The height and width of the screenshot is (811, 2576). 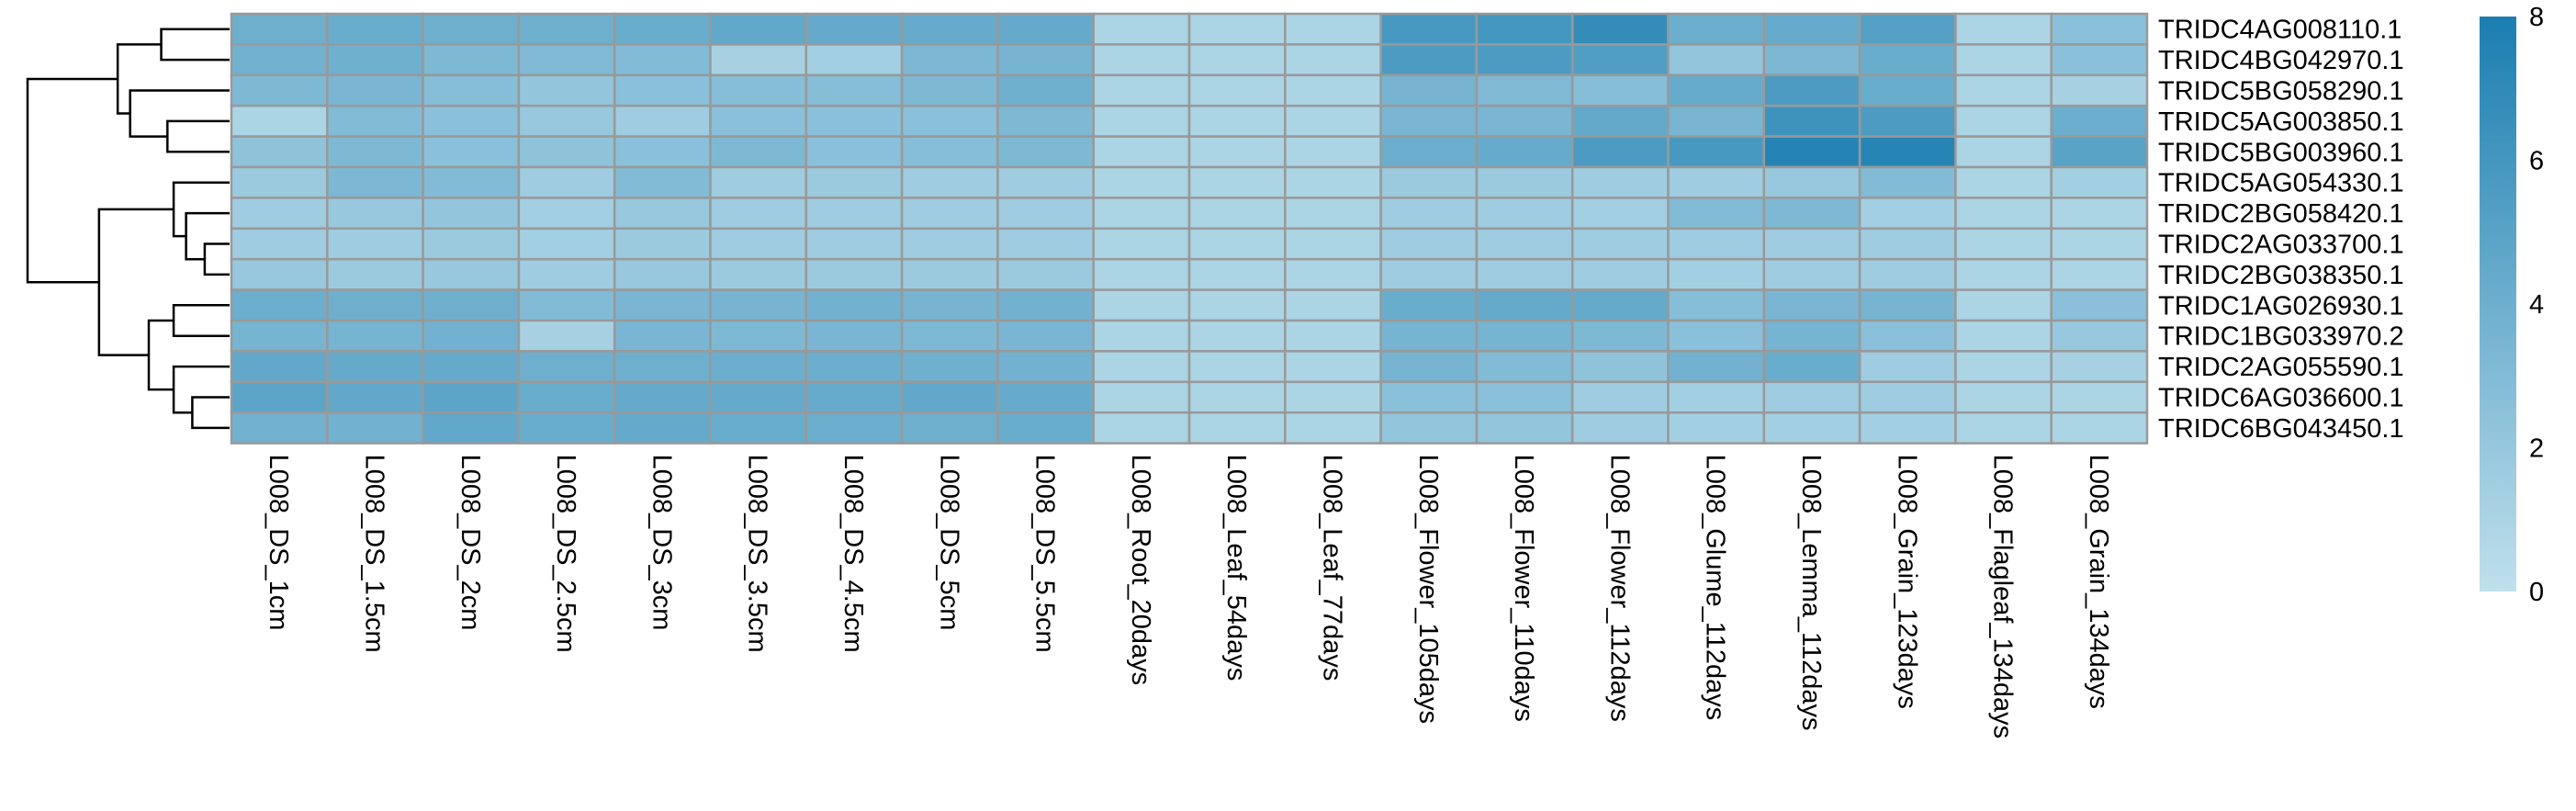 What do you see at coordinates (2281, 429) in the screenshot?
I see `row-label: TRIDC6BG043450.1` at bounding box center [2281, 429].